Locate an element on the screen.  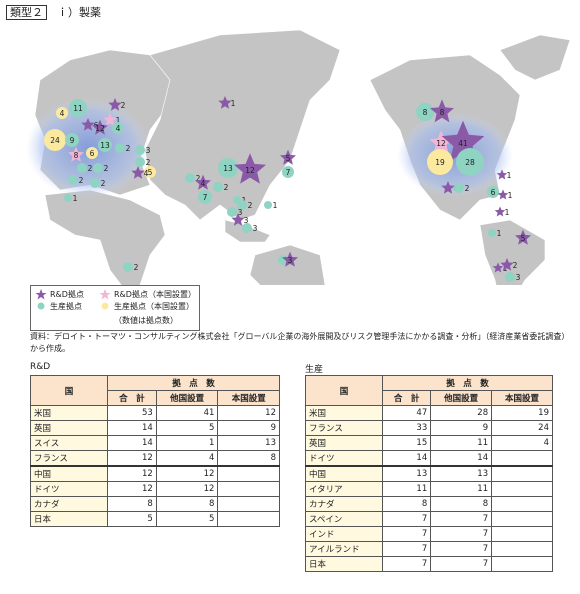
table-row: 米国 53 41 12 is located at coordinates (155, 413).